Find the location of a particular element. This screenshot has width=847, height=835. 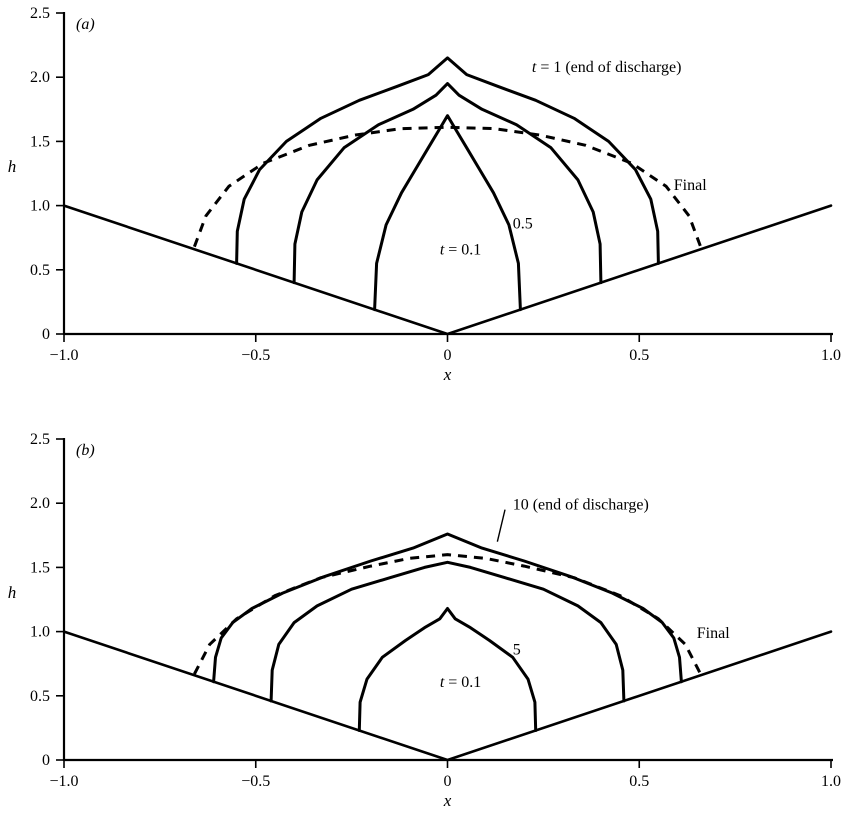

annotation-label: 0.5 is located at coordinates (523, 224).